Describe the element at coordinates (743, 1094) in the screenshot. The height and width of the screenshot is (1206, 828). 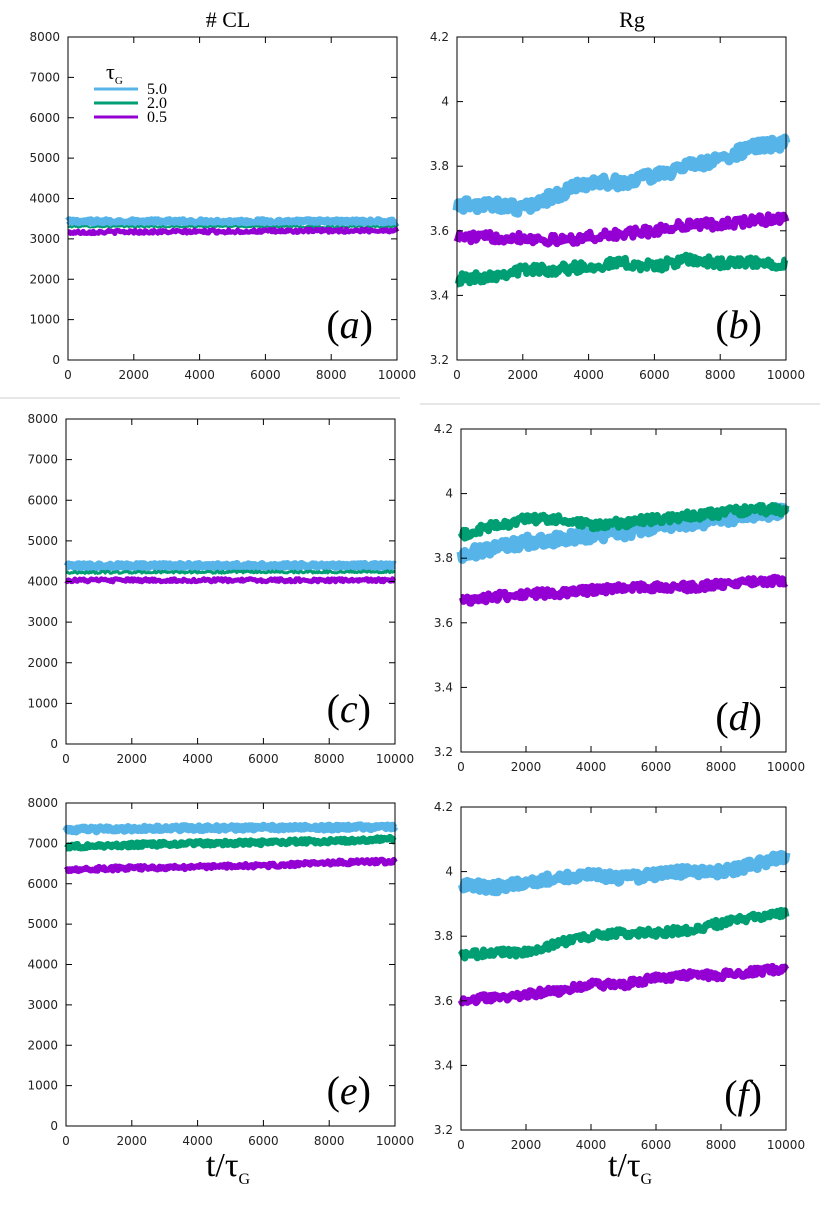
I see `panel-label: (f)` at that location.